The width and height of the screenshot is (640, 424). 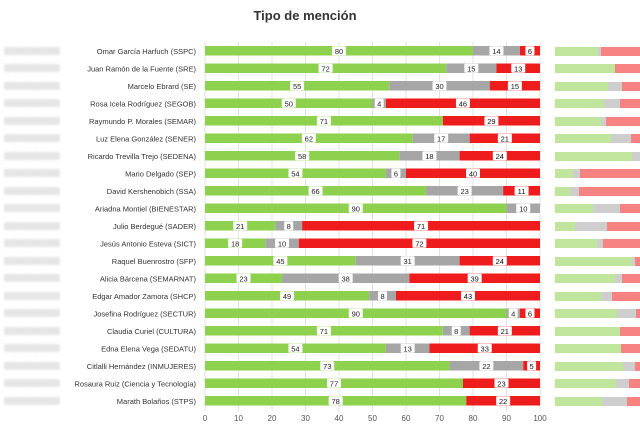 What do you see at coordinates (142, 366) in the screenshot?
I see `category-label: Citlalli Hernández (INMUJERES)` at bounding box center [142, 366].